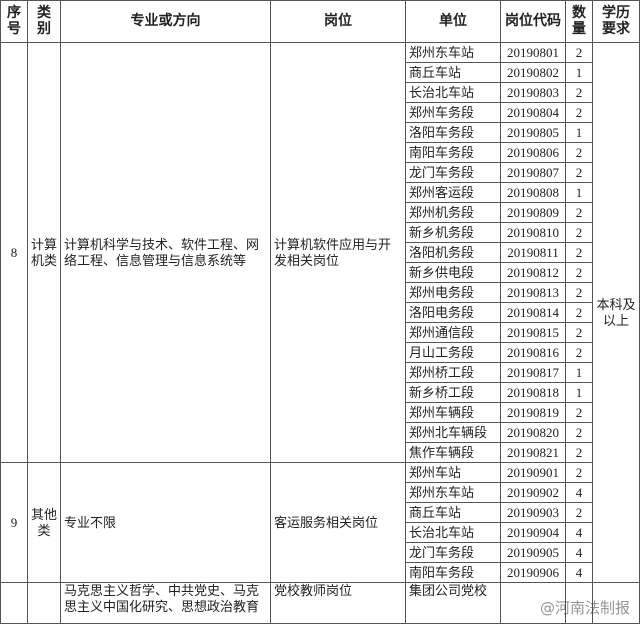  Describe the element at coordinates (320, 532) in the screenshot. I see `table-row: 长治北车站 20190904 4` at that location.